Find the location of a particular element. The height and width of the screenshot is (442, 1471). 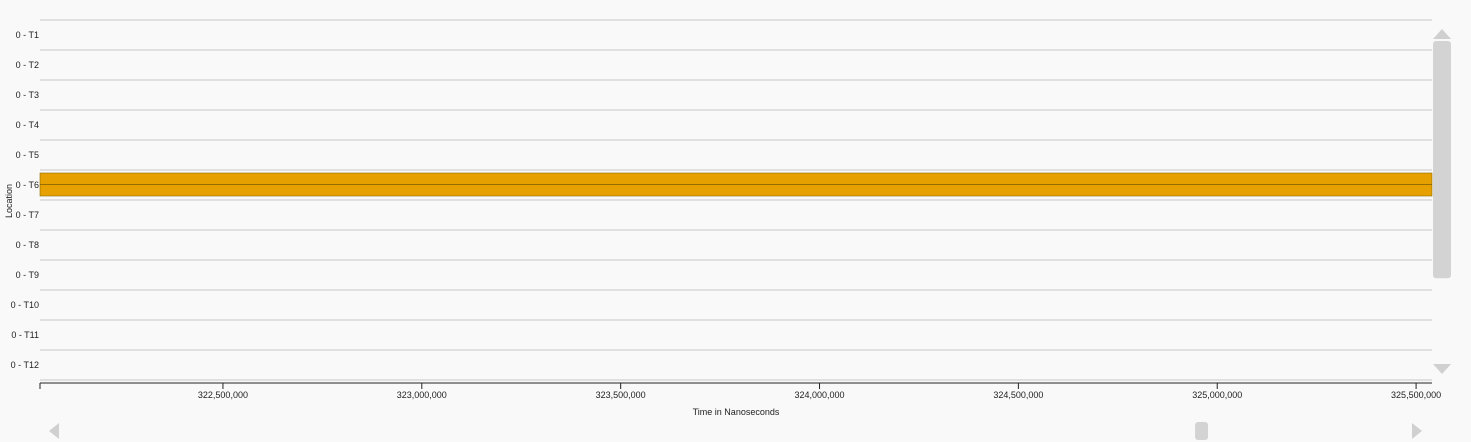

scroll-left-arrow-icon is located at coordinates (54, 431).